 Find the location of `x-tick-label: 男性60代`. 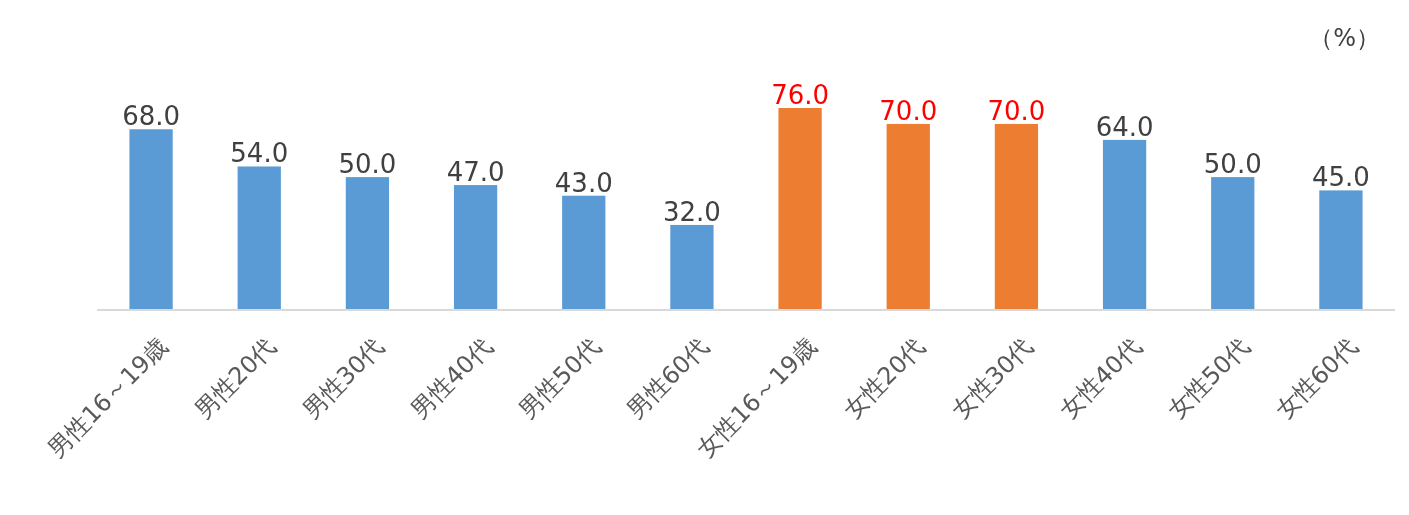

x-tick-label: 男性60代 is located at coordinates (668, 378).